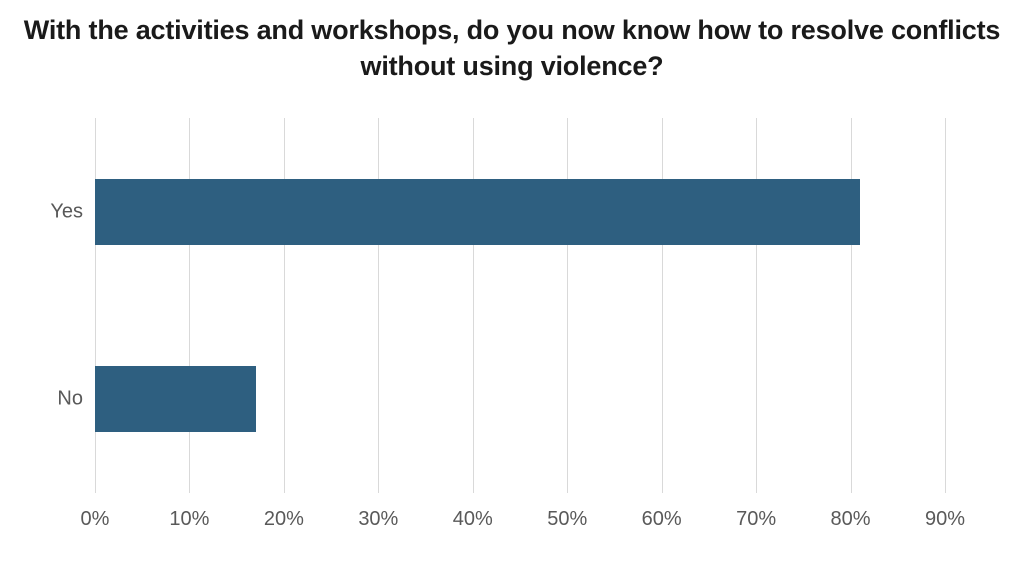  Describe the element at coordinates (661, 519) in the screenshot. I see `x-tick-label: 60%` at that location.